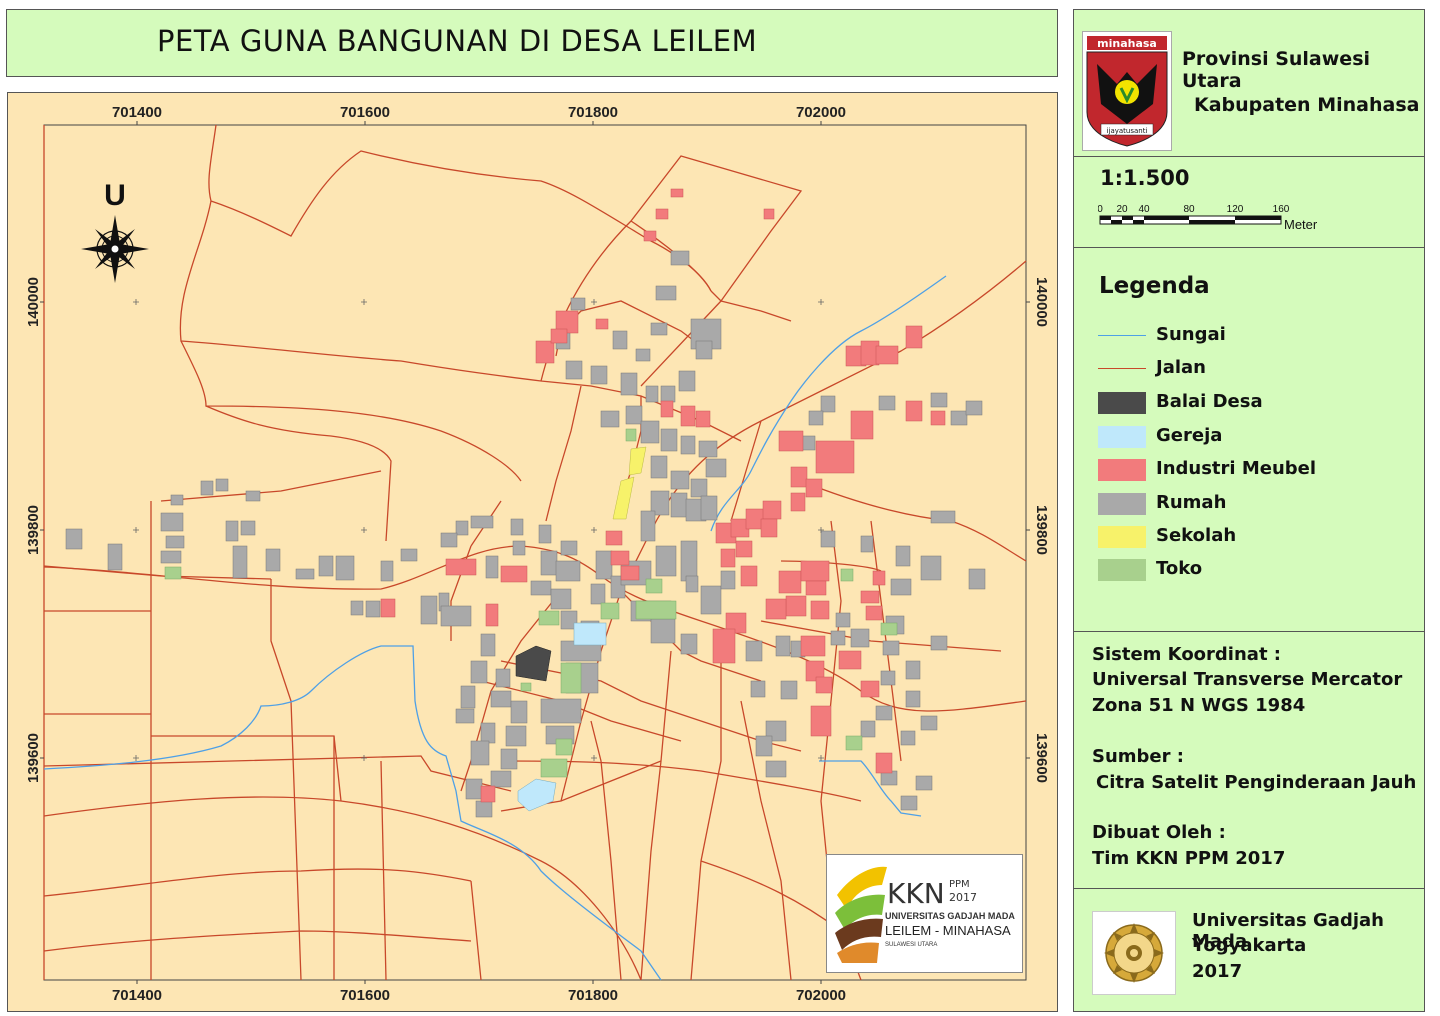  Describe the element at coordinates (1122, 335) in the screenshot. I see `river-line-icon` at that location.